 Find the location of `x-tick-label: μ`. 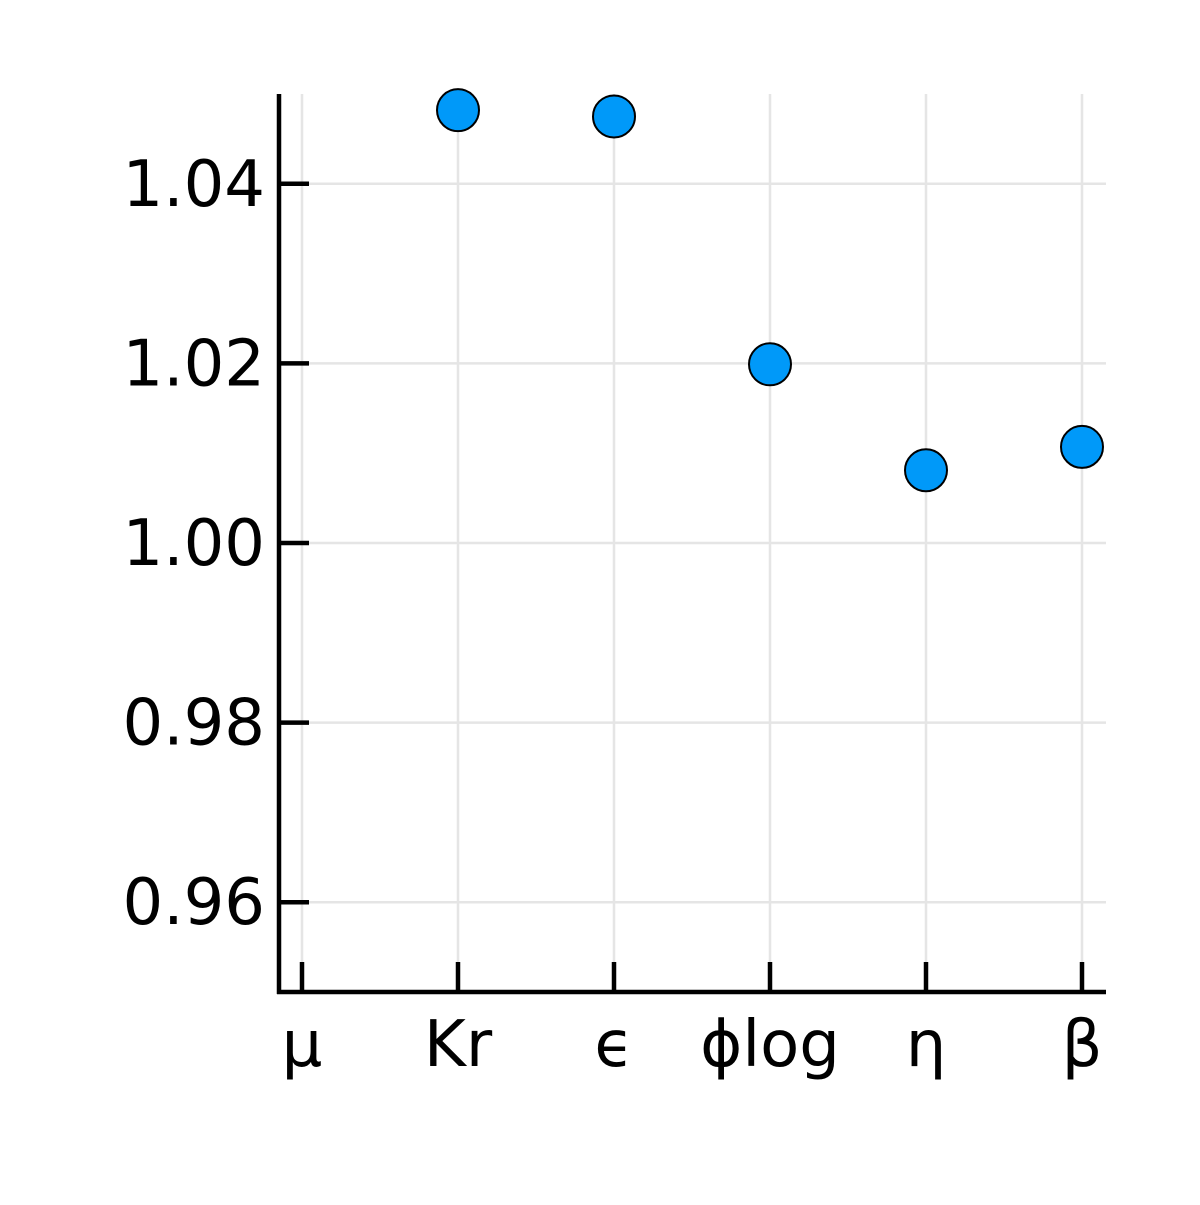

x-tick-label: μ is located at coordinates (302, 1045).